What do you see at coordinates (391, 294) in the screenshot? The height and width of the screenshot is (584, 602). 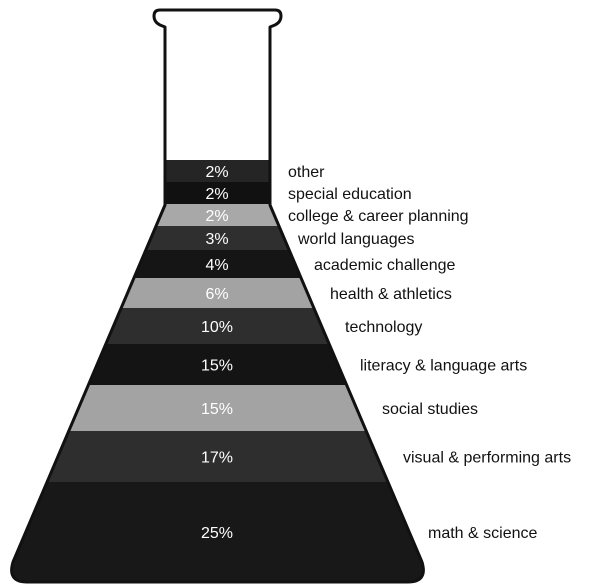 I see `category-label-health-athletics: health & athletics` at bounding box center [391, 294].